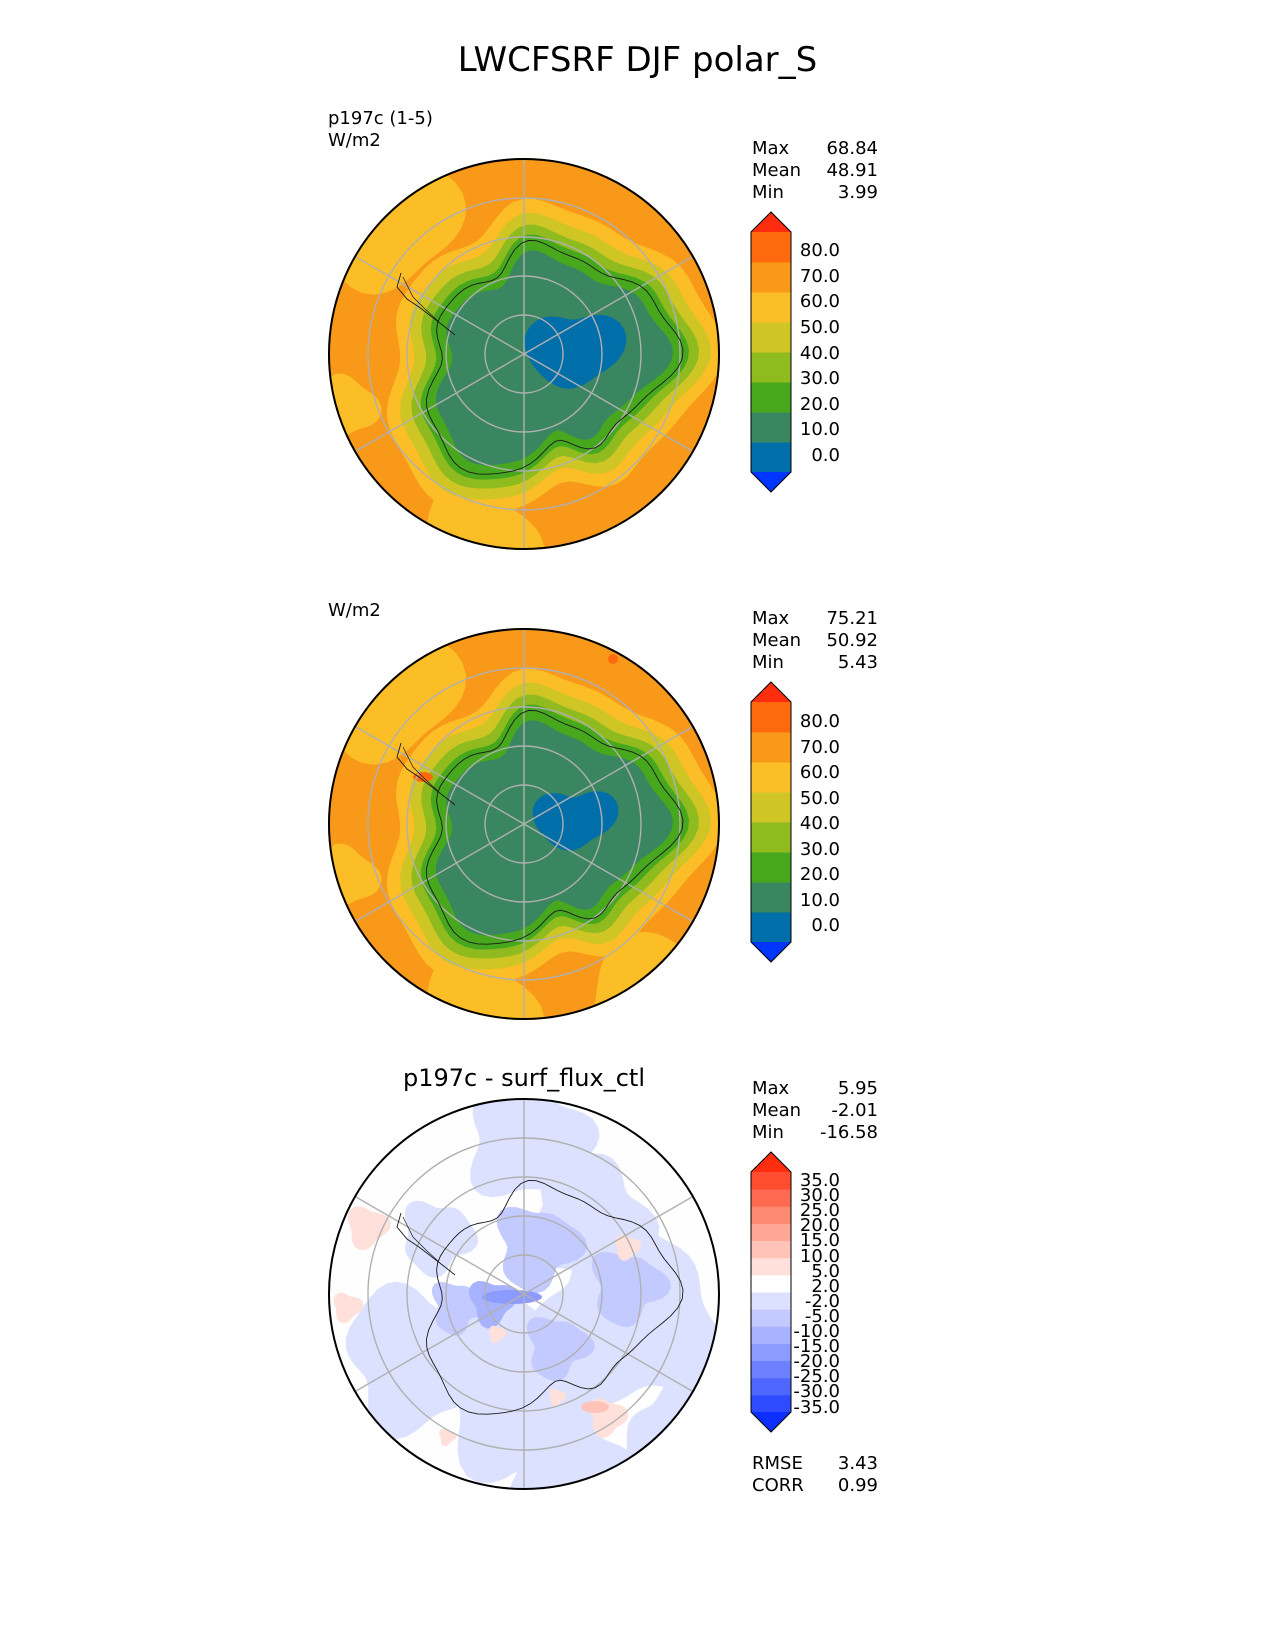 The width and height of the screenshot is (1275, 1650). Describe the element at coordinates (819, 1211) in the screenshot. I see `colorbar-tick: 25.0` at that location.